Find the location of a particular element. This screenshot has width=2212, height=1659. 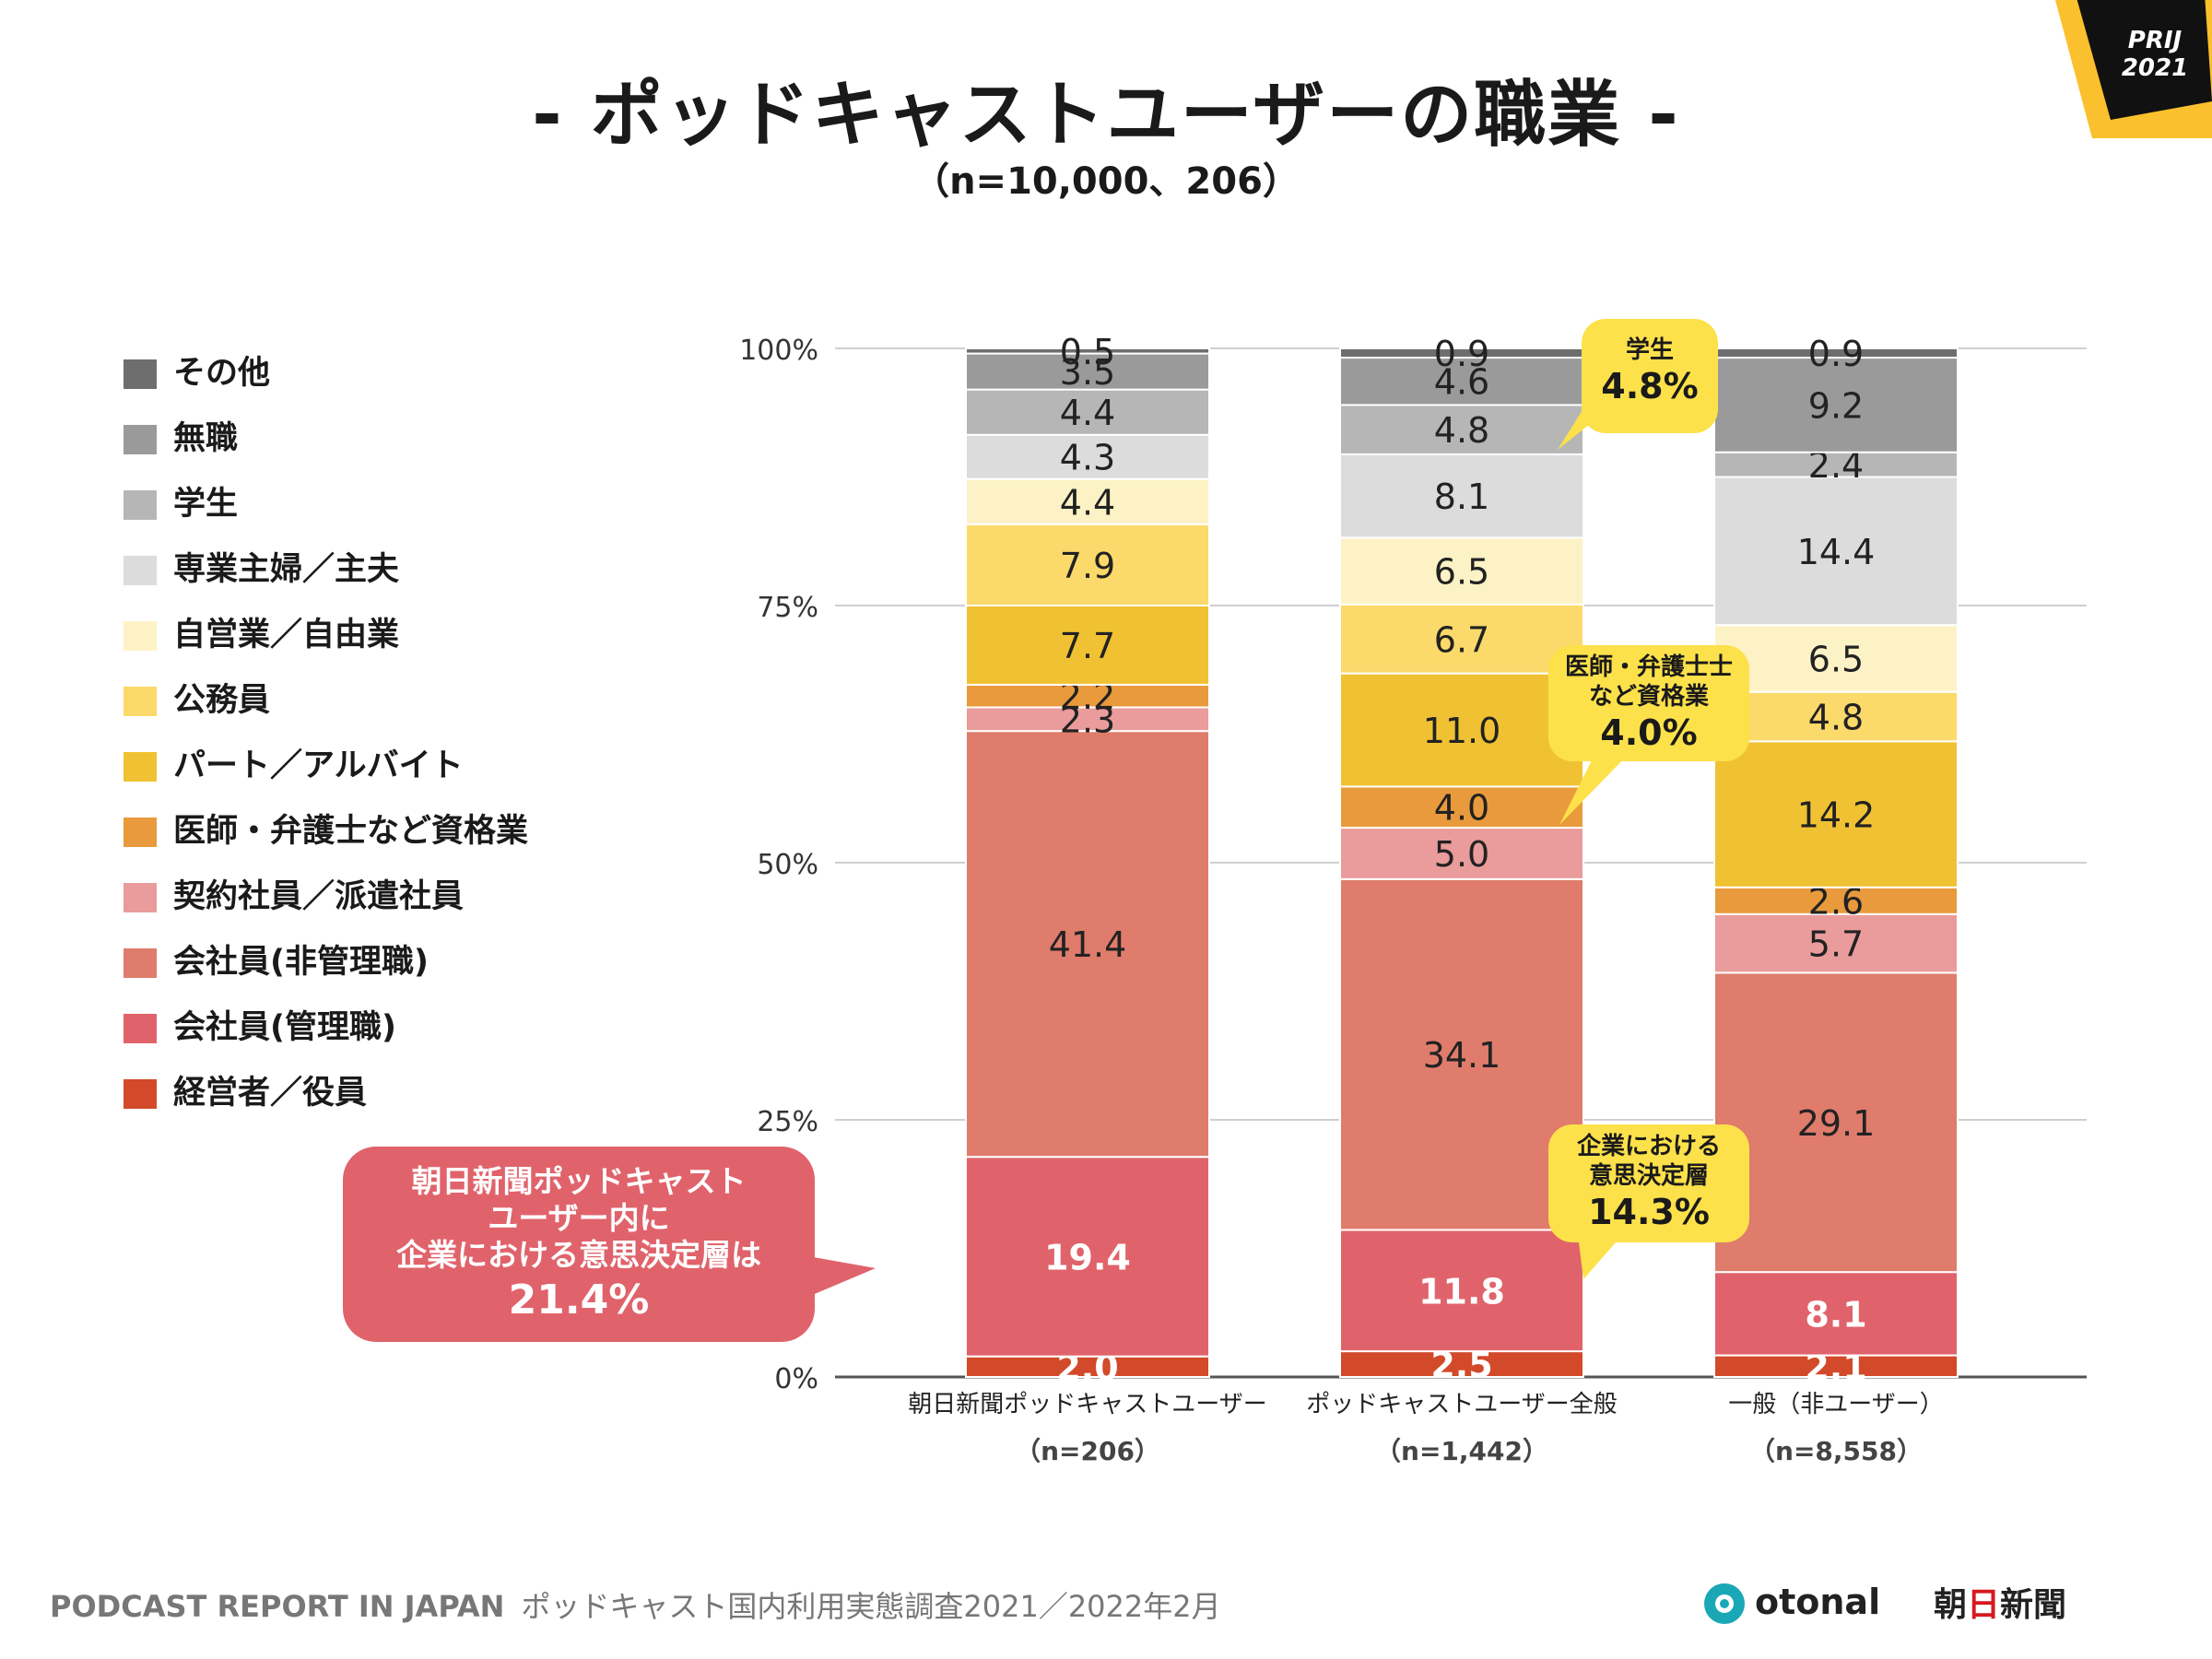

data-label: 11.0 is located at coordinates (1462, 731).